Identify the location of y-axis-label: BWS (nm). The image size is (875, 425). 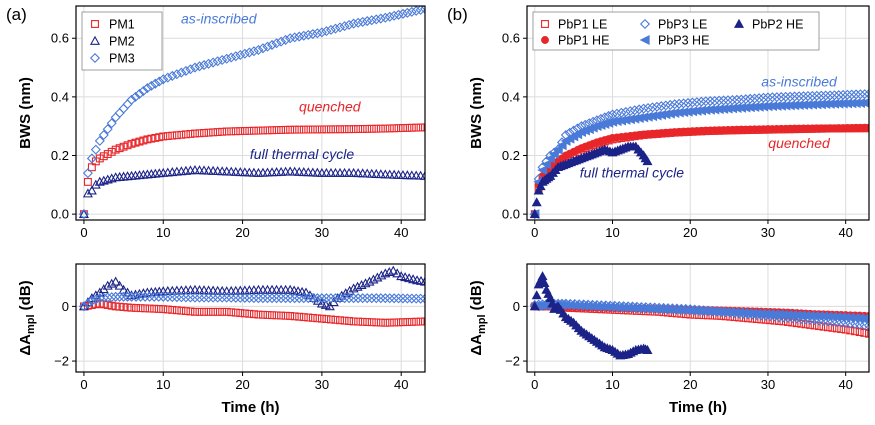
(476, 113).